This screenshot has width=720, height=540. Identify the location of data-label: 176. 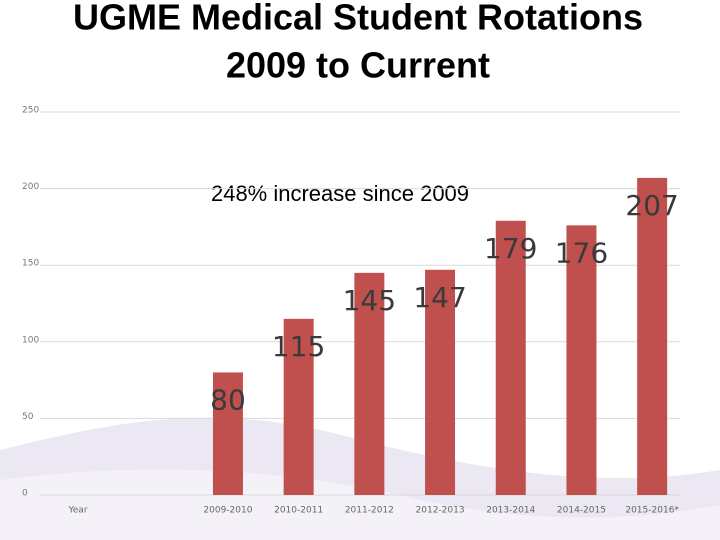
(581, 252).